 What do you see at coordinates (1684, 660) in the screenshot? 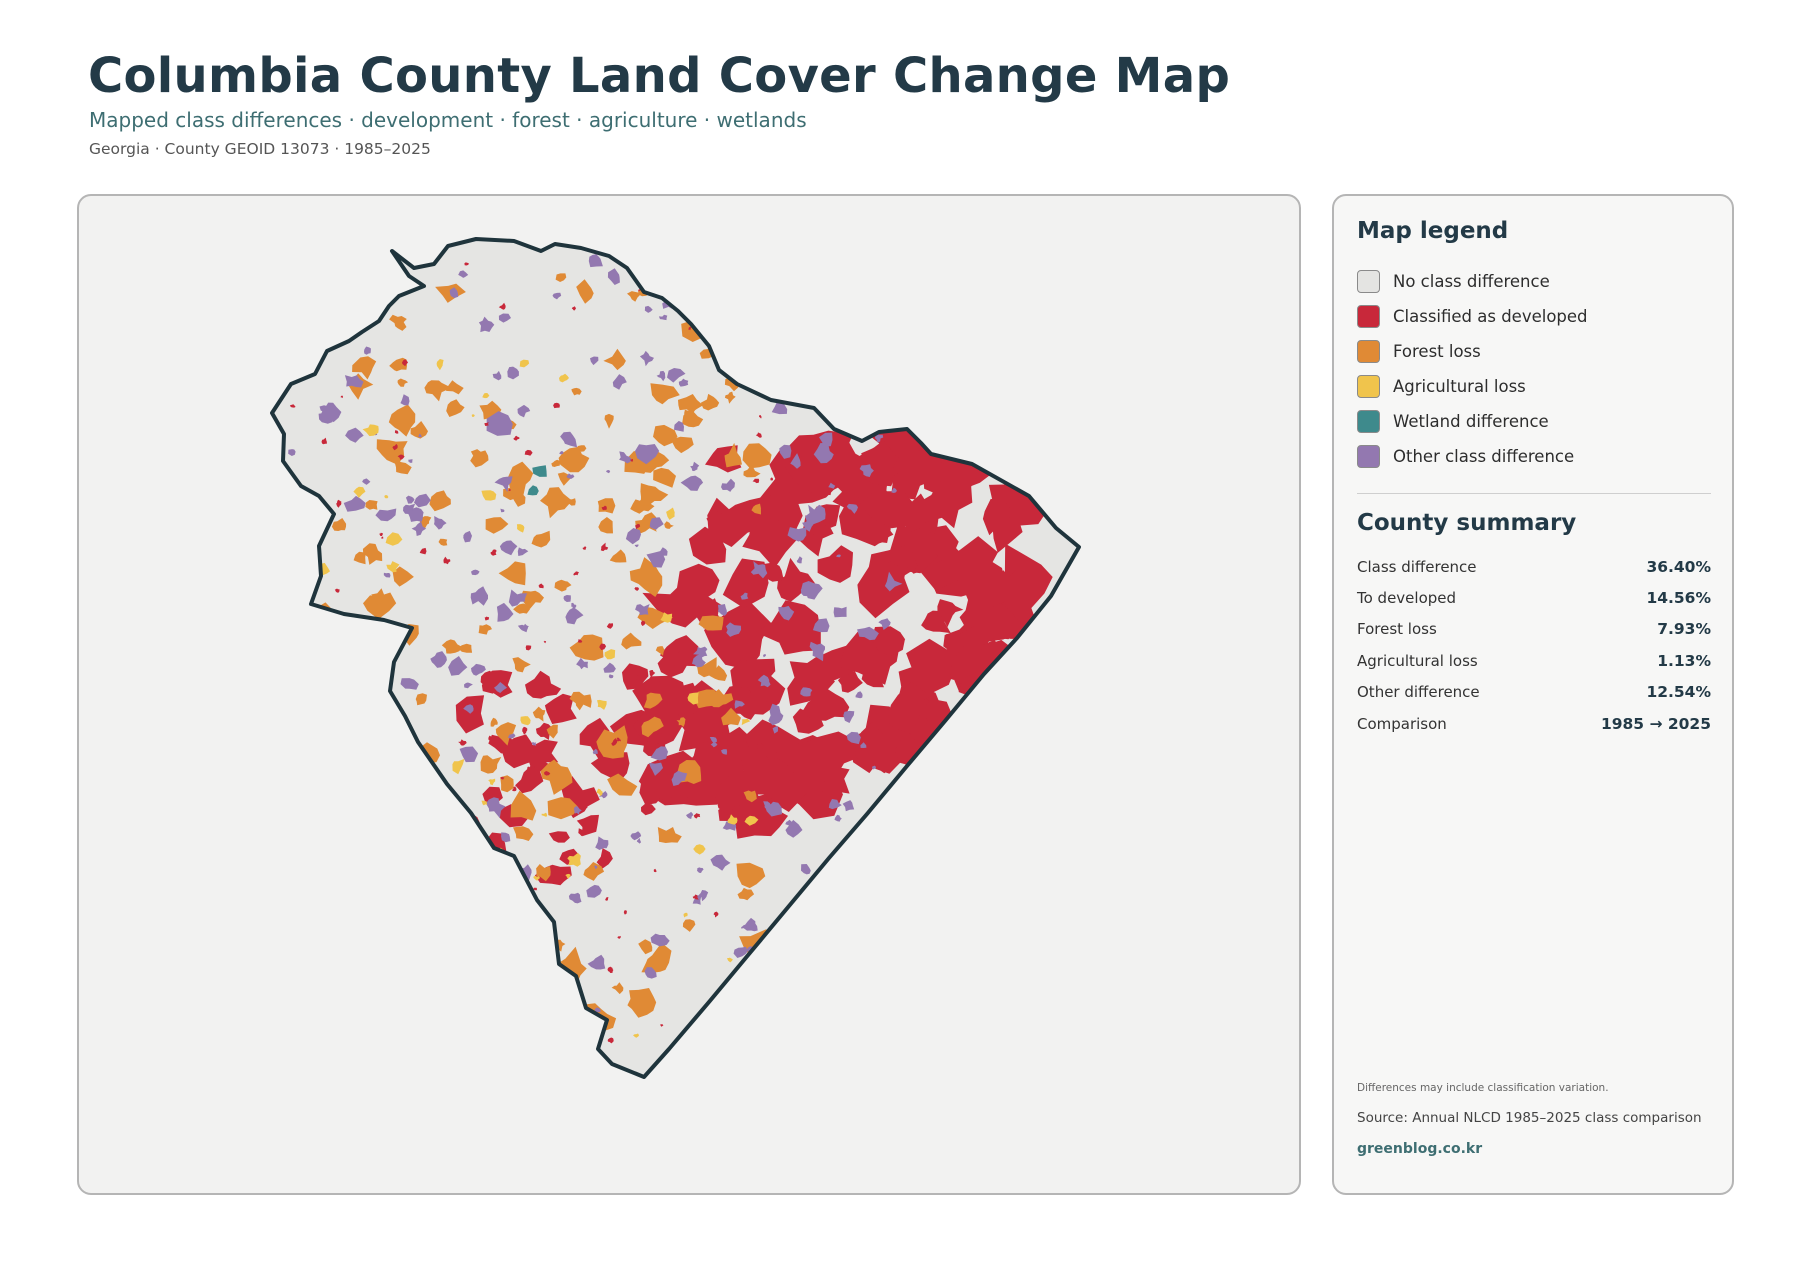
I see `summary-value: 1.13%` at bounding box center [1684, 660].